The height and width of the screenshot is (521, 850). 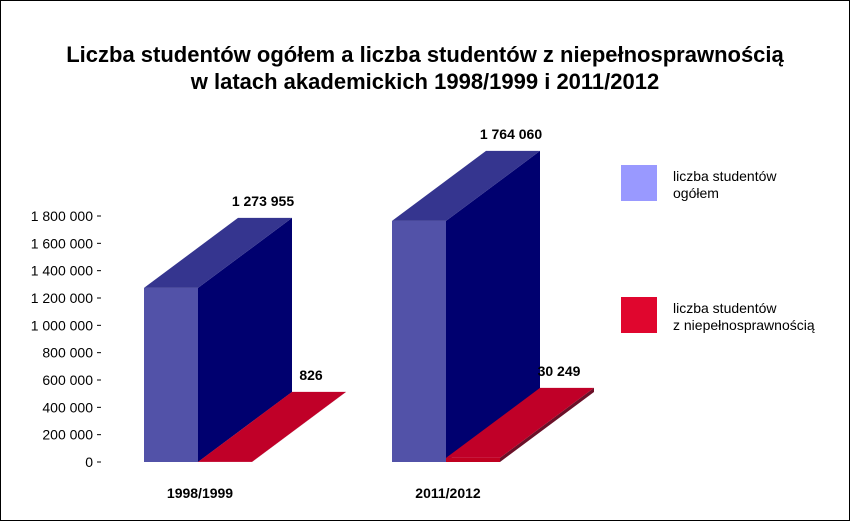 What do you see at coordinates (171, 374) in the screenshot?
I see `bar-total-0-front` at bounding box center [171, 374].